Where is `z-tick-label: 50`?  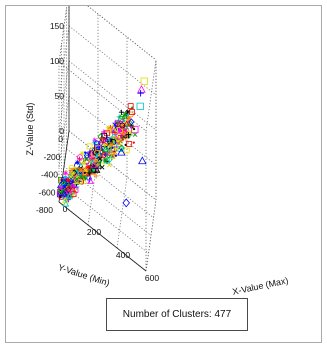
z-tick-label: 50 is located at coordinates (60, 96).